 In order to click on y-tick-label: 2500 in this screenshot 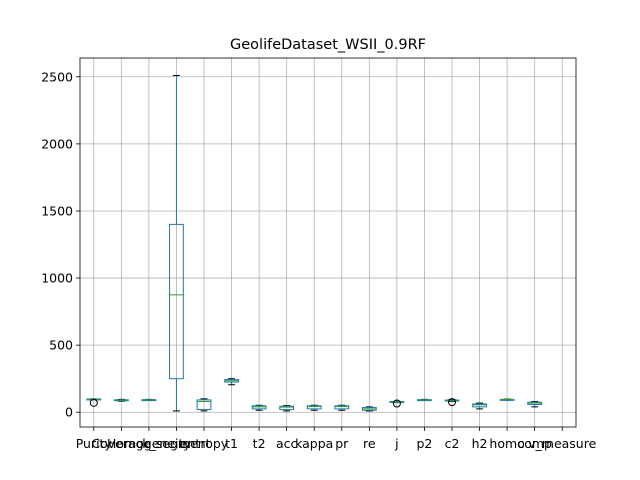, I will do `click(57, 76)`.